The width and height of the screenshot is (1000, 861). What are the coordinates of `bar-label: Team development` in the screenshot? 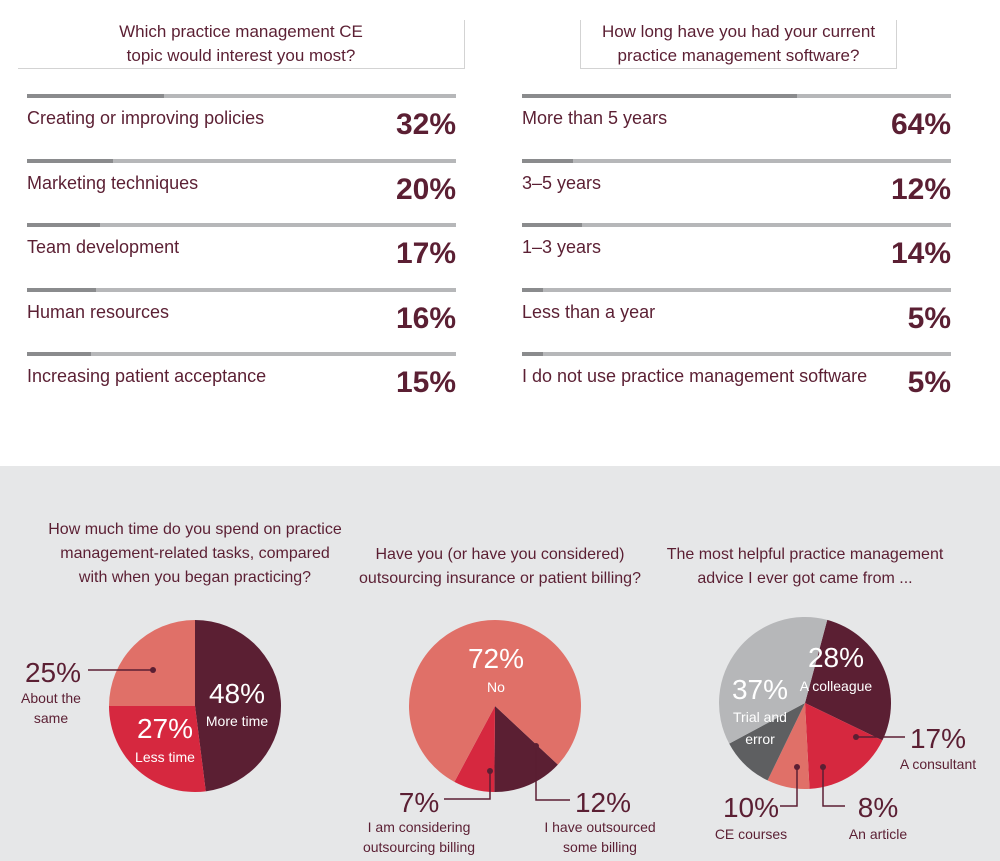 It's located at (103, 247).